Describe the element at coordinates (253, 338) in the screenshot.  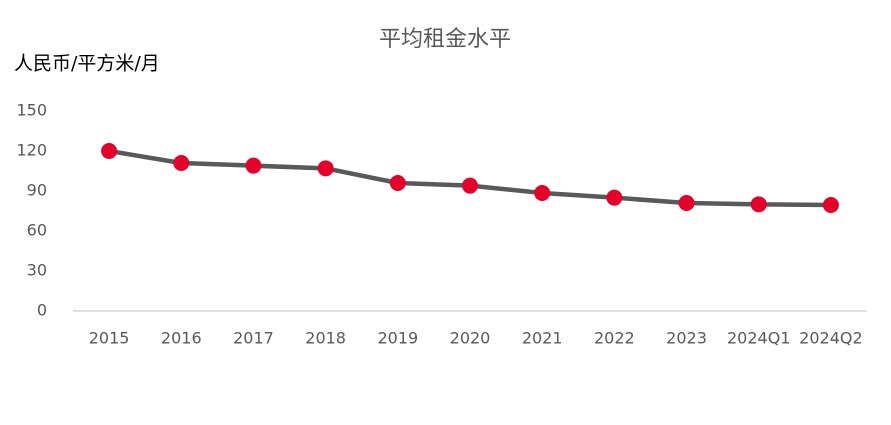
I see `x-tick-label: 2017` at that location.